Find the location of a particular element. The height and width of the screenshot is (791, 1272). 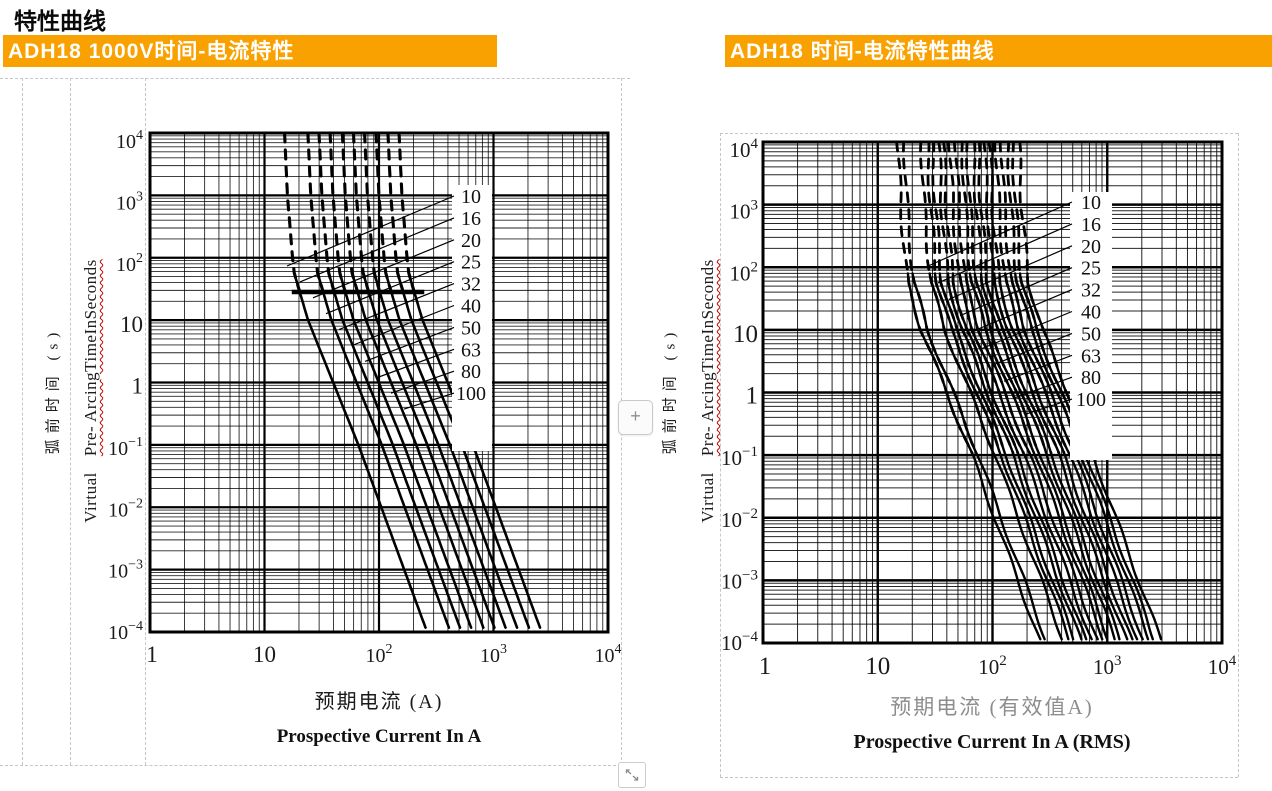

curve-20A-dashed is located at coordinates (326, 213).